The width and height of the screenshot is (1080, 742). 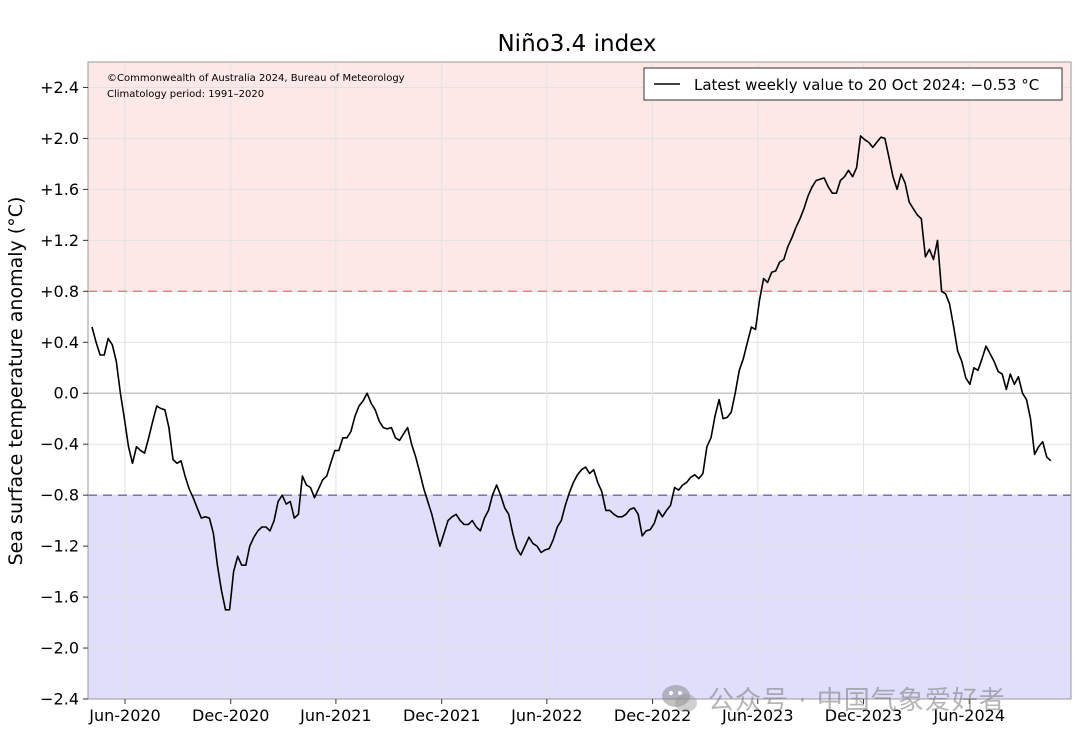 What do you see at coordinates (59, 699) in the screenshot?
I see `y-tick-label: −2.4` at bounding box center [59, 699].